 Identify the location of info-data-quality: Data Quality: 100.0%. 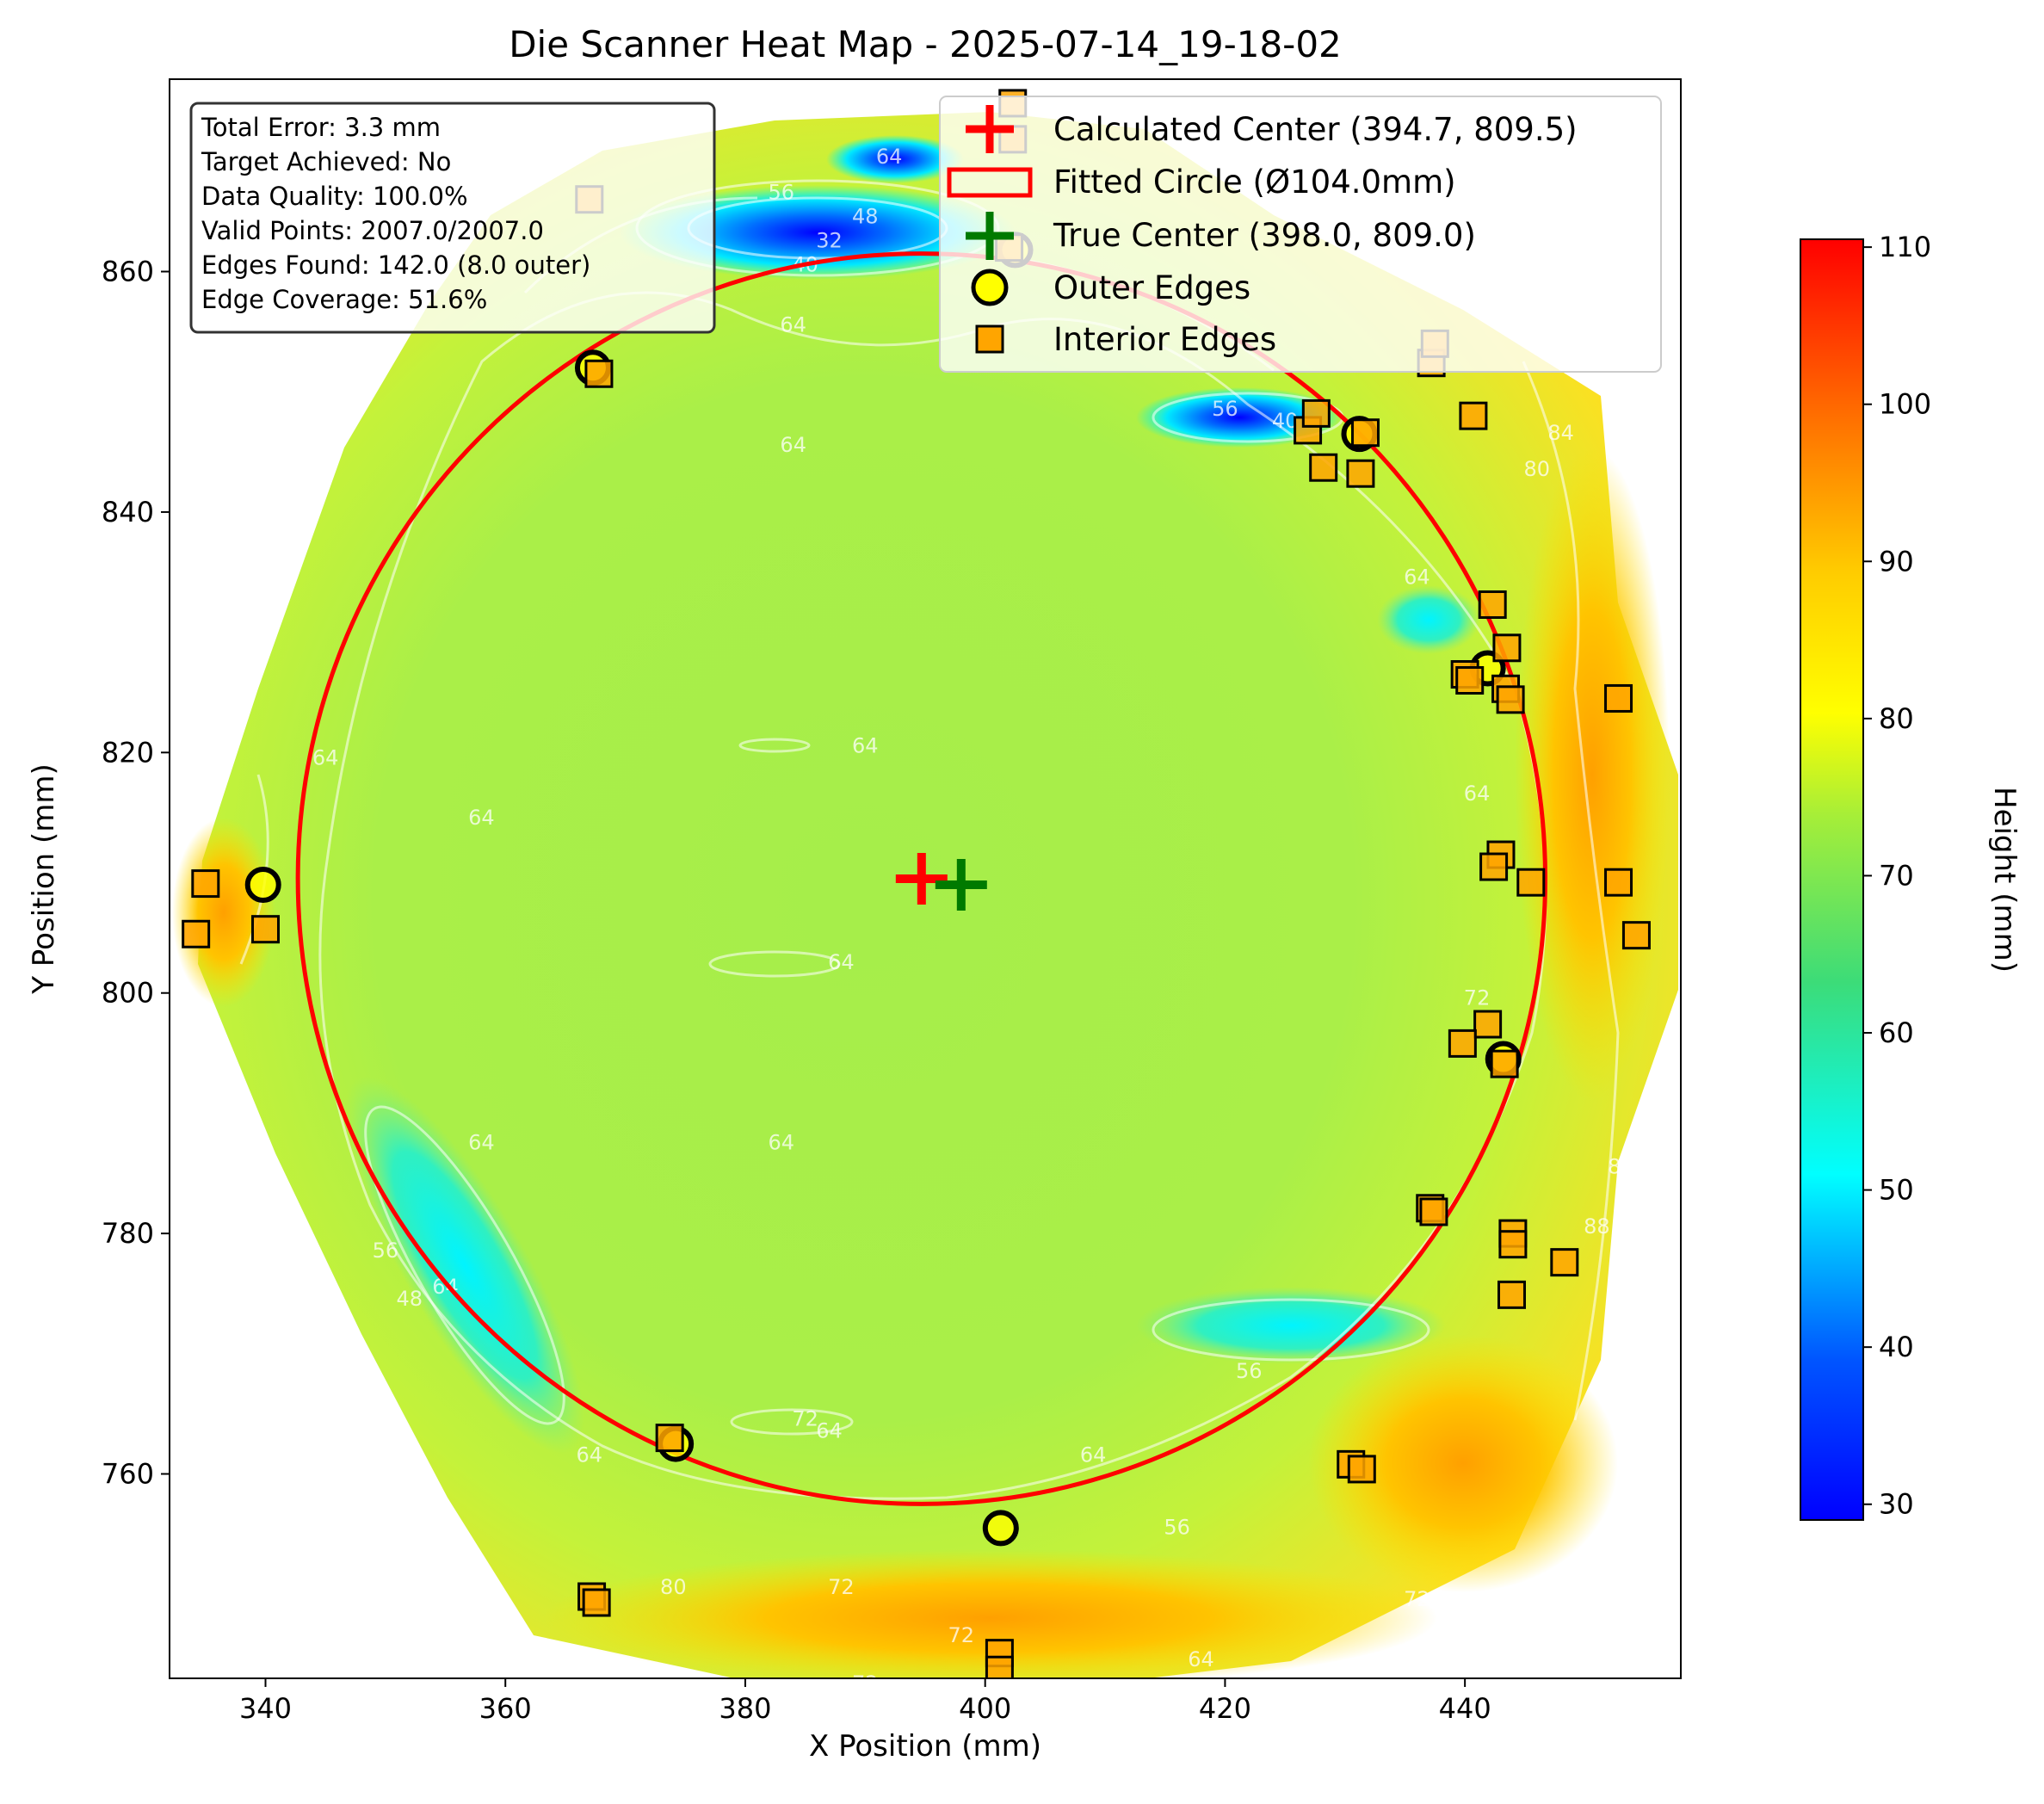
(334, 196).